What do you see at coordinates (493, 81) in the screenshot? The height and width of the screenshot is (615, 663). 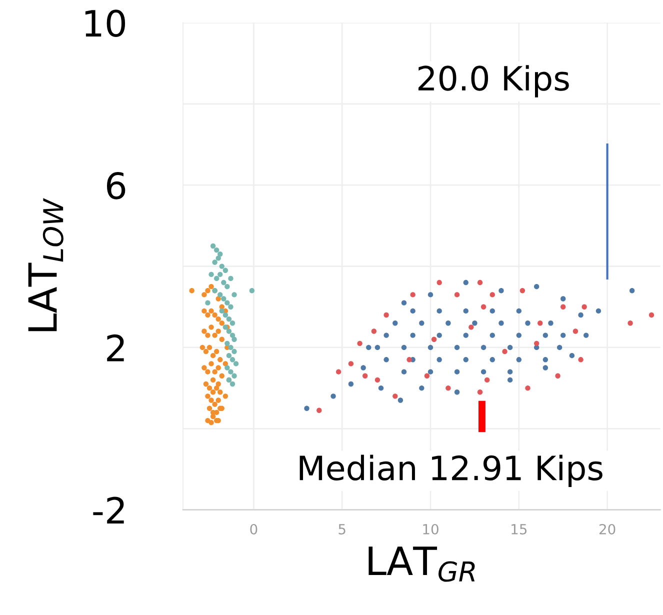 I see `annotation: 20.0 Kips` at bounding box center [493, 81].